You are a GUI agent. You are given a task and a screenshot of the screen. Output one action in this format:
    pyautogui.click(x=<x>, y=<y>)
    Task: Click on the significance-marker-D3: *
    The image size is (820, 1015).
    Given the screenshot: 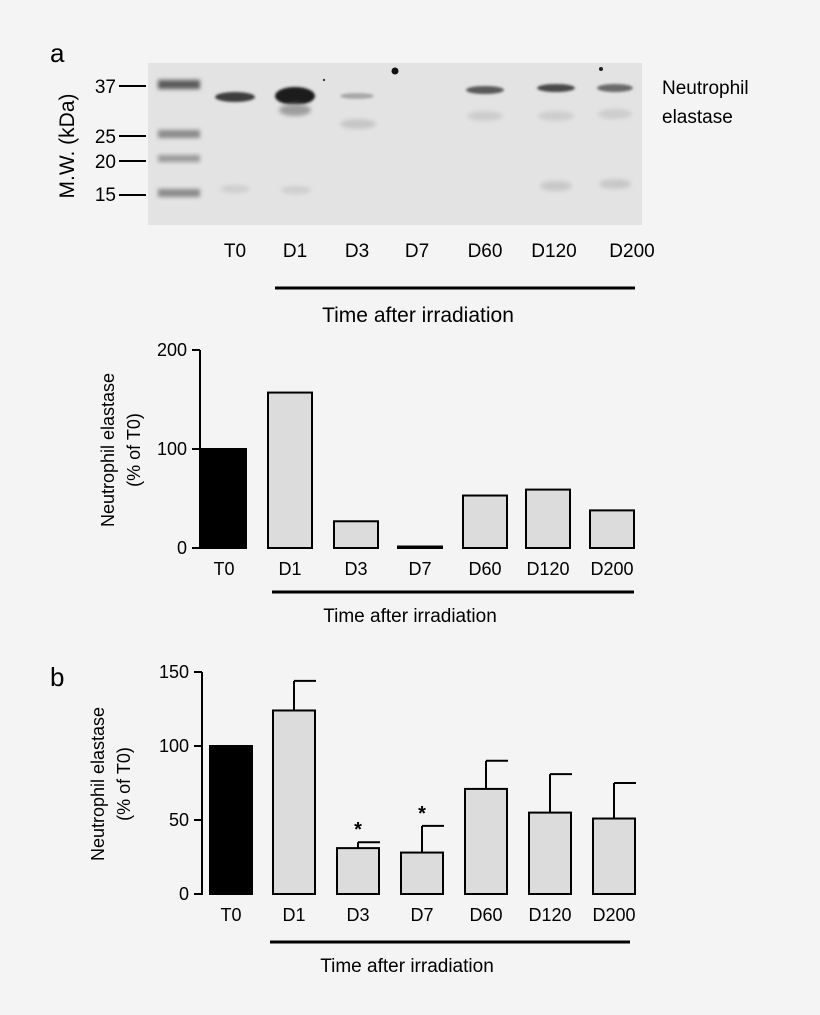 What is the action you would take?
    pyautogui.click(x=358, y=830)
    